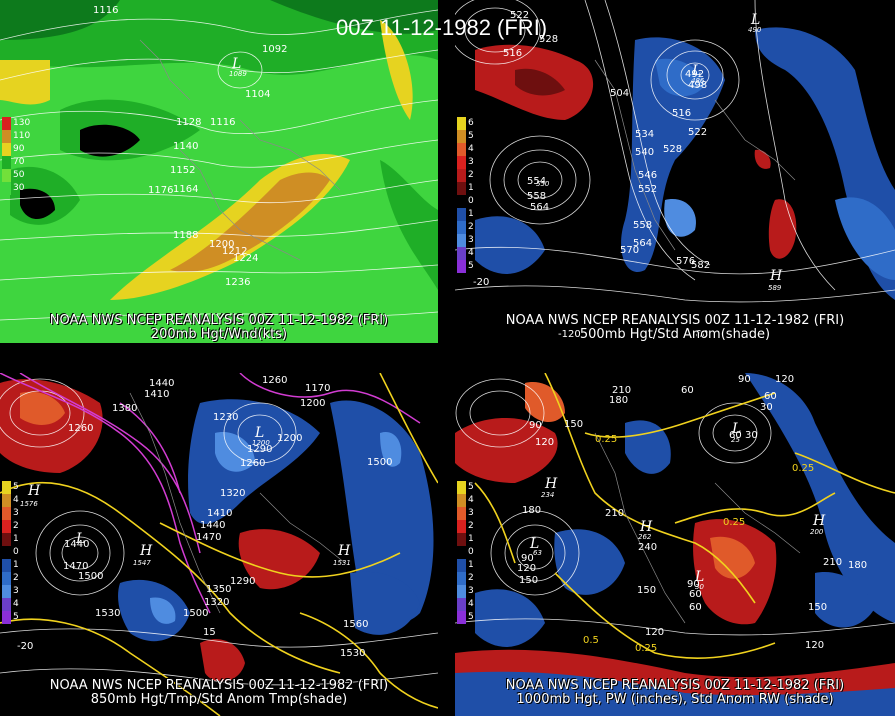  Describe the element at coordinates (245, 258) in the screenshot. I see `svg-text: 1224` at that location.